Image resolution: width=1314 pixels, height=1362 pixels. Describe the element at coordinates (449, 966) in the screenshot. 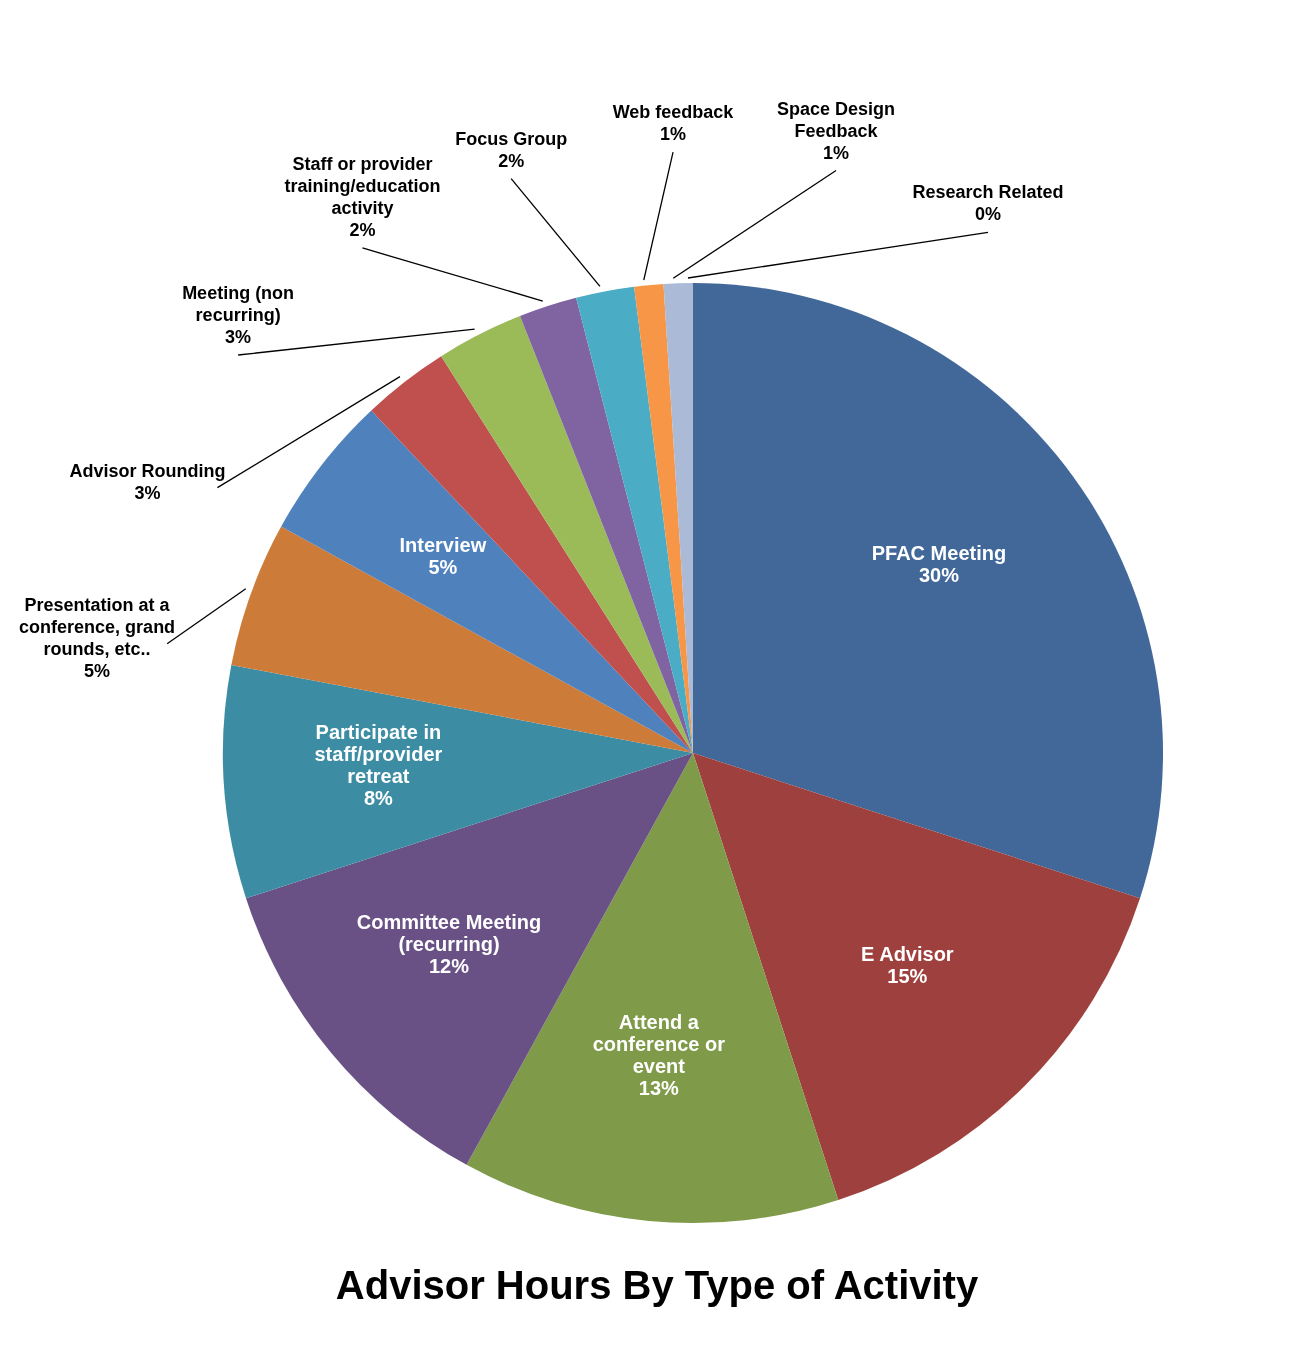

I see `data-label: 12%` at that location.